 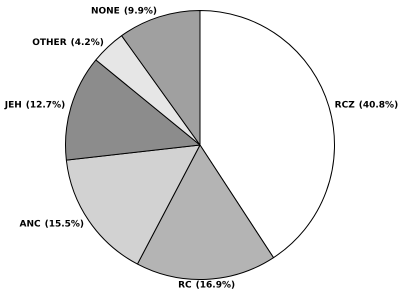 What do you see at coordinates (30, 225) in the screenshot?
I see `slice-label: ANC` at bounding box center [30, 225].